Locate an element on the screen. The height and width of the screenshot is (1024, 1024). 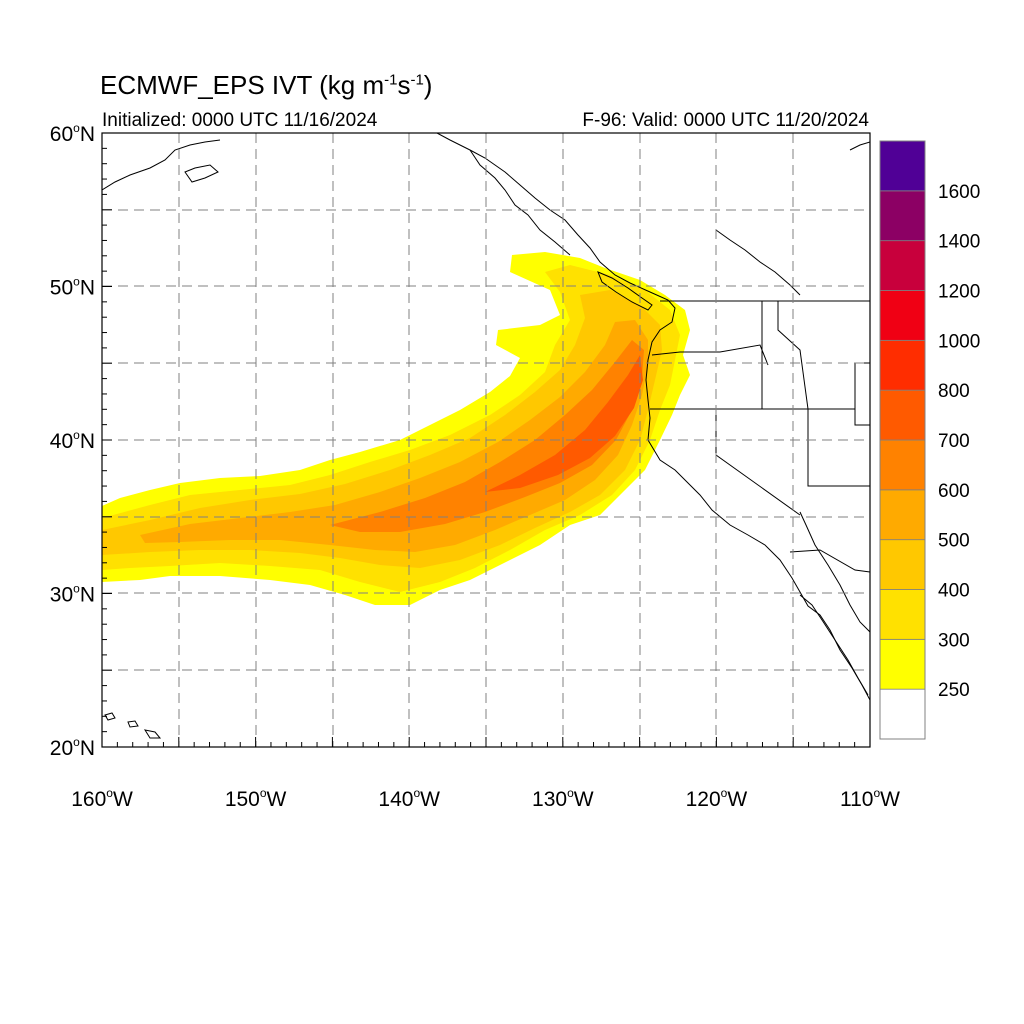
initialized-label: Initialized: 0000 UTC 11/16/2024 is located at coordinates (240, 120).